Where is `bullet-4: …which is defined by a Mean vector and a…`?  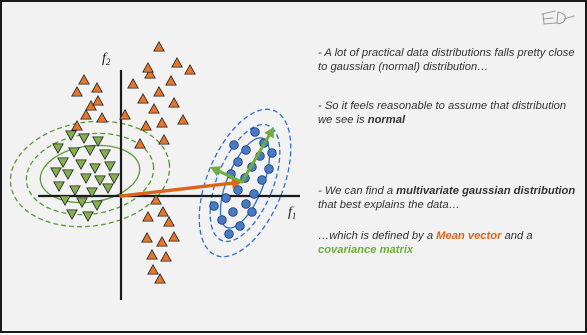
bullet-4: …which is defined by a Mean vector and a… is located at coordinates (425, 243).